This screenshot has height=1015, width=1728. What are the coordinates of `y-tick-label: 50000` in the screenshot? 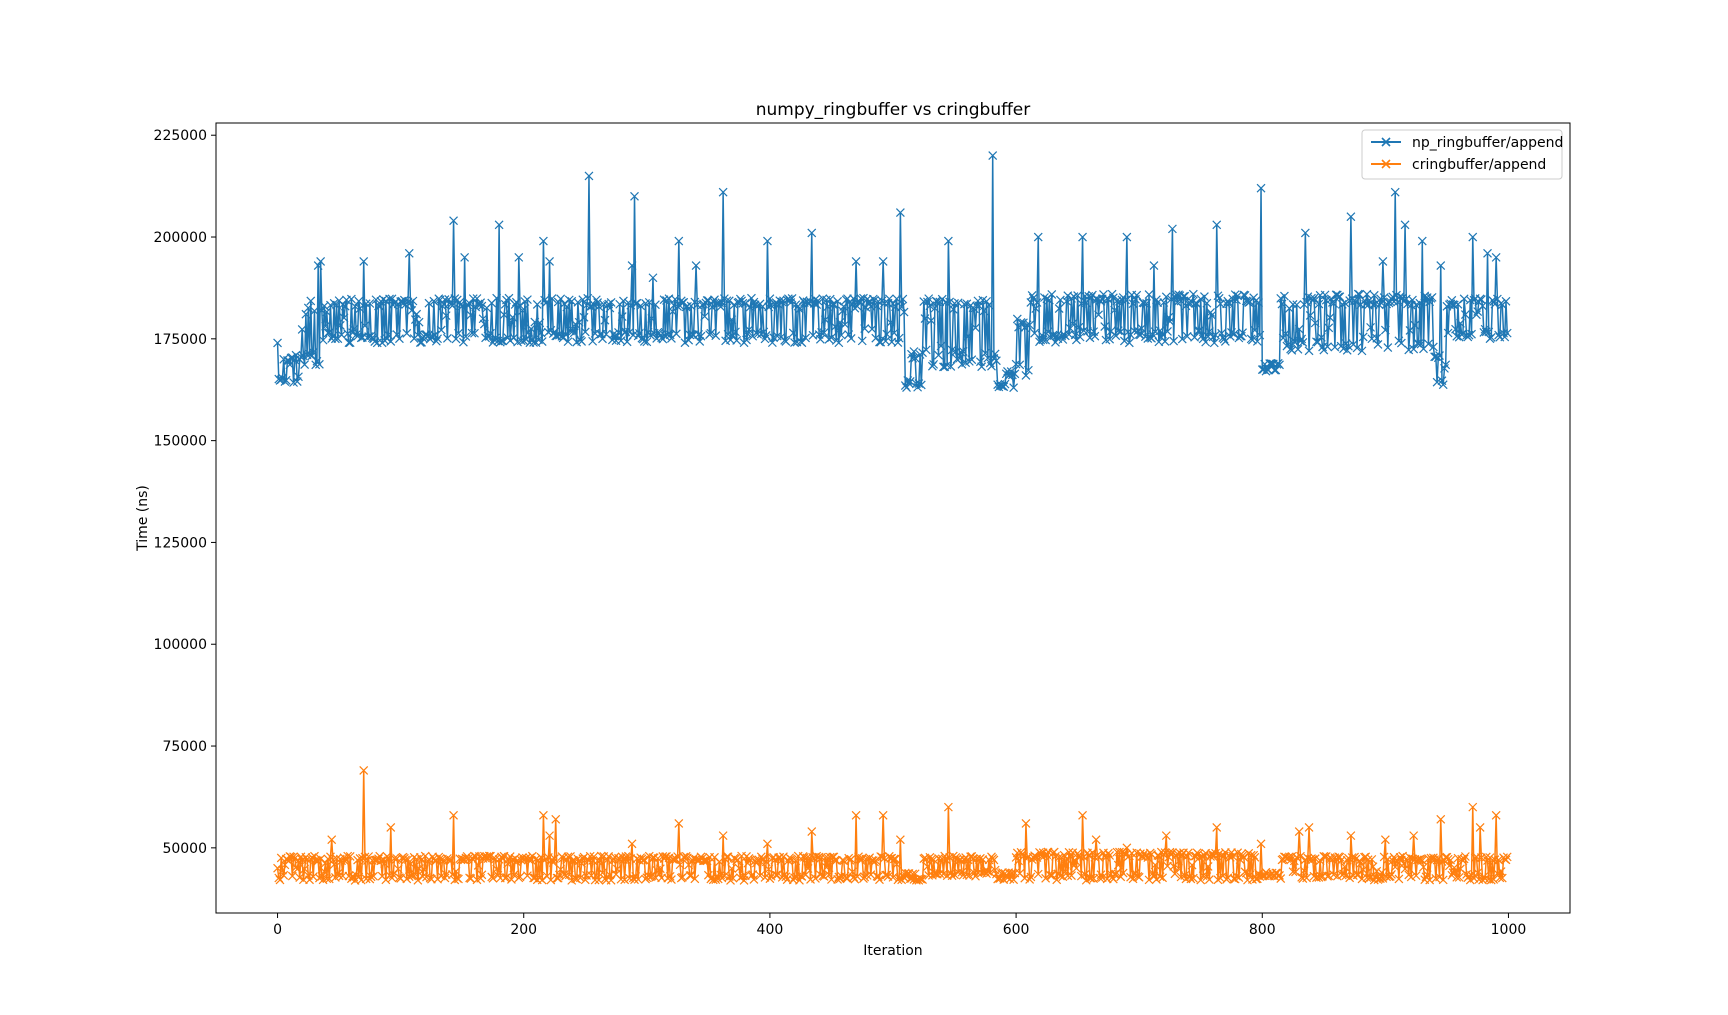 It's located at (184, 849).